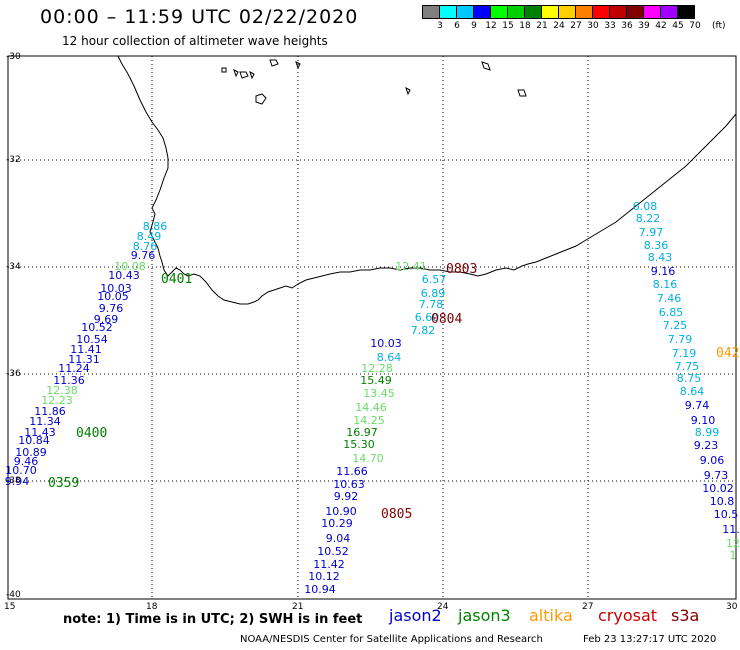 This screenshot has height=650, width=740. I want to click on wave-height-label: 7.97, so click(651, 232).